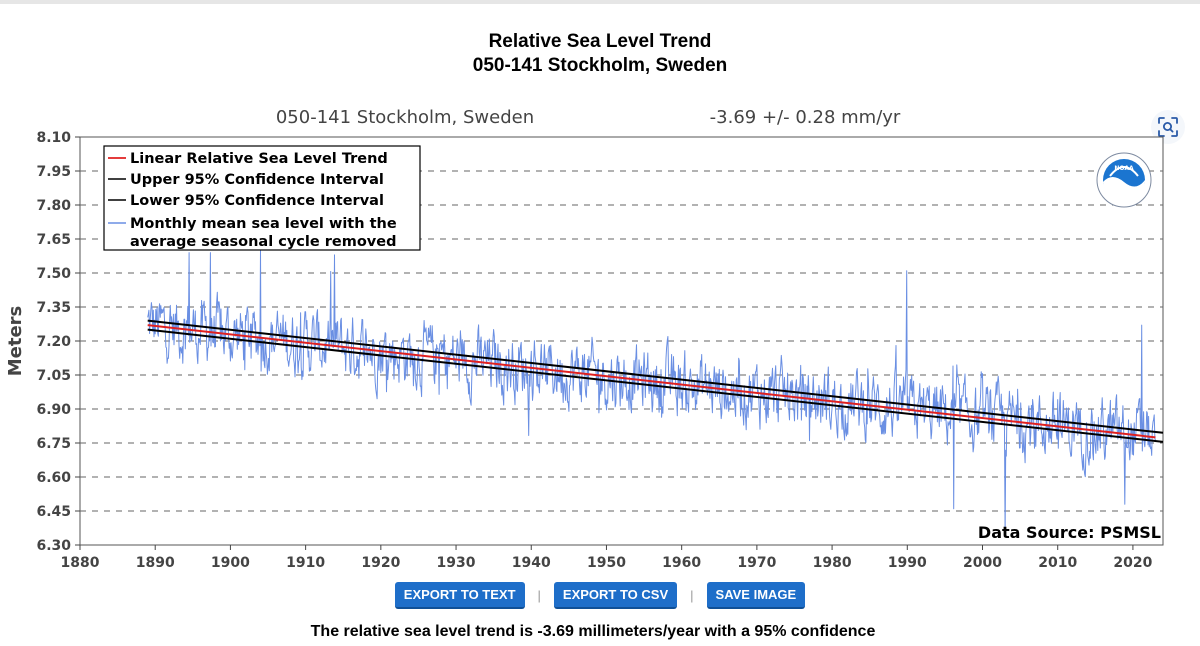 The width and height of the screenshot is (1200, 646). I want to click on y-tick-label: 7.65, so click(53, 240).